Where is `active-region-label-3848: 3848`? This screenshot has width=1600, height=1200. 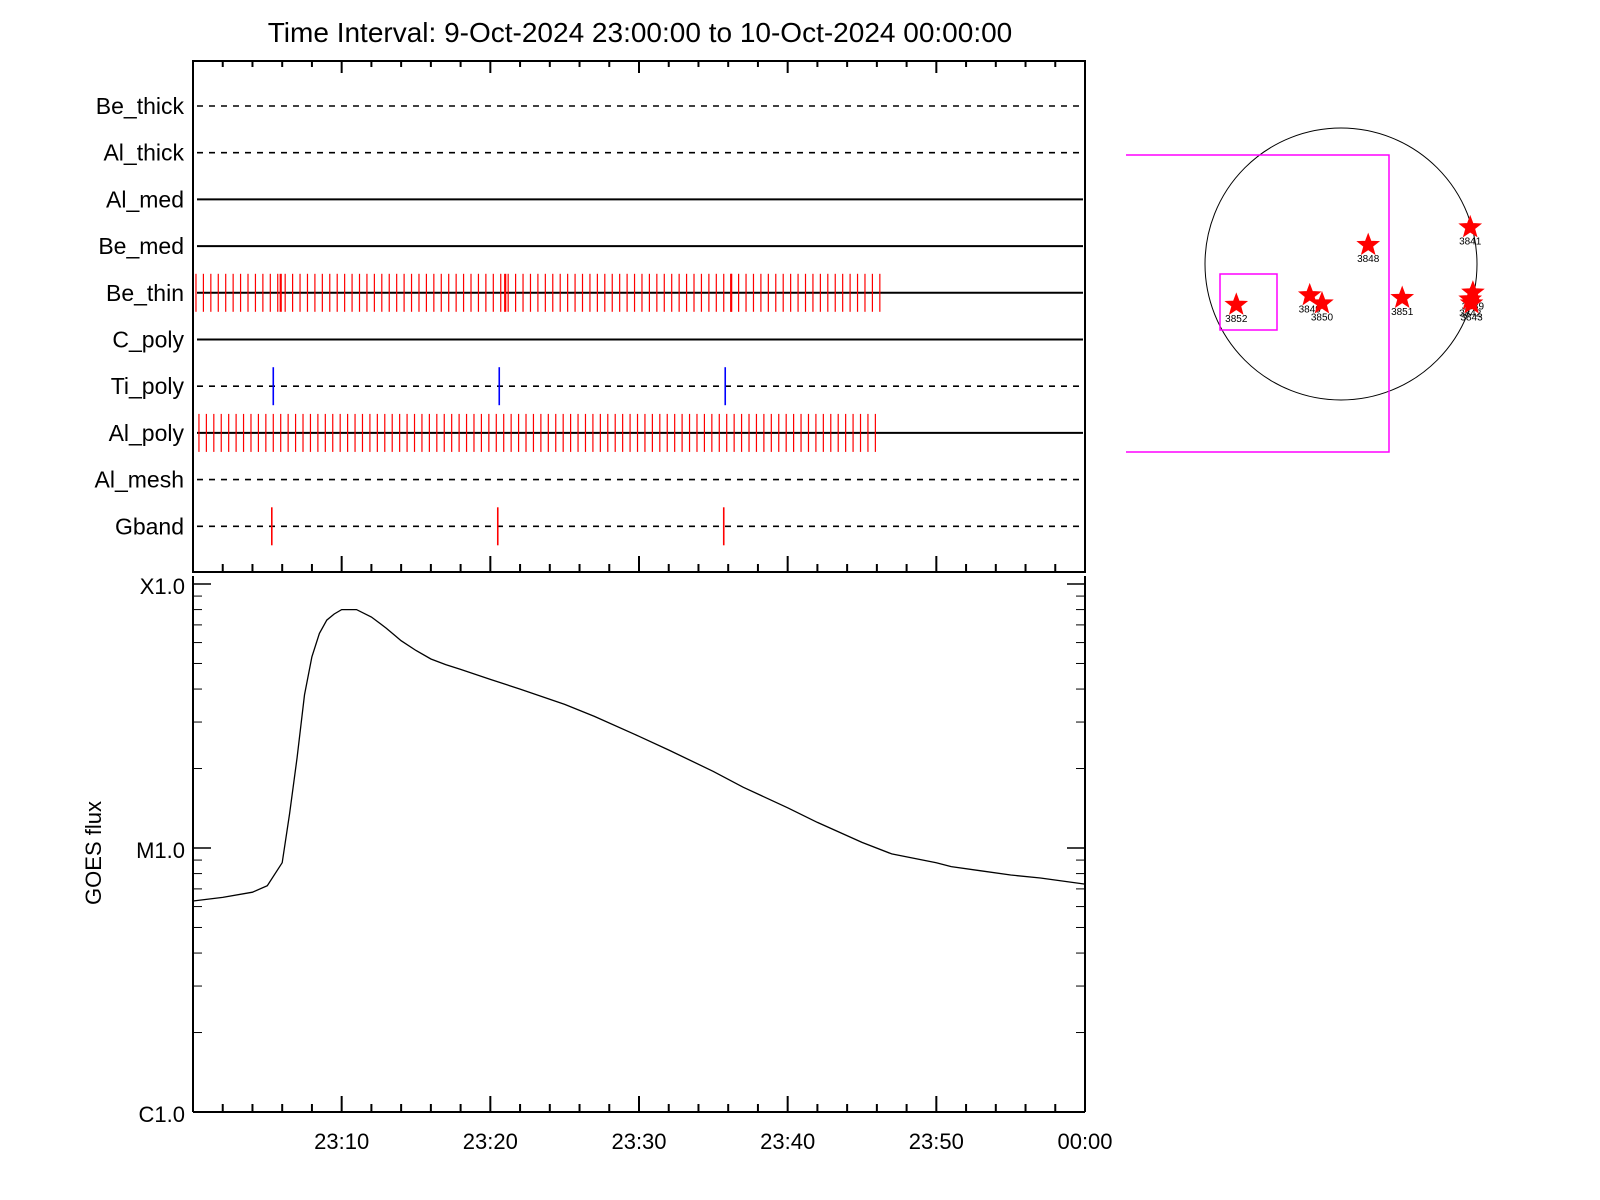
active-region-label-3848: 3848 is located at coordinates (1368, 259).